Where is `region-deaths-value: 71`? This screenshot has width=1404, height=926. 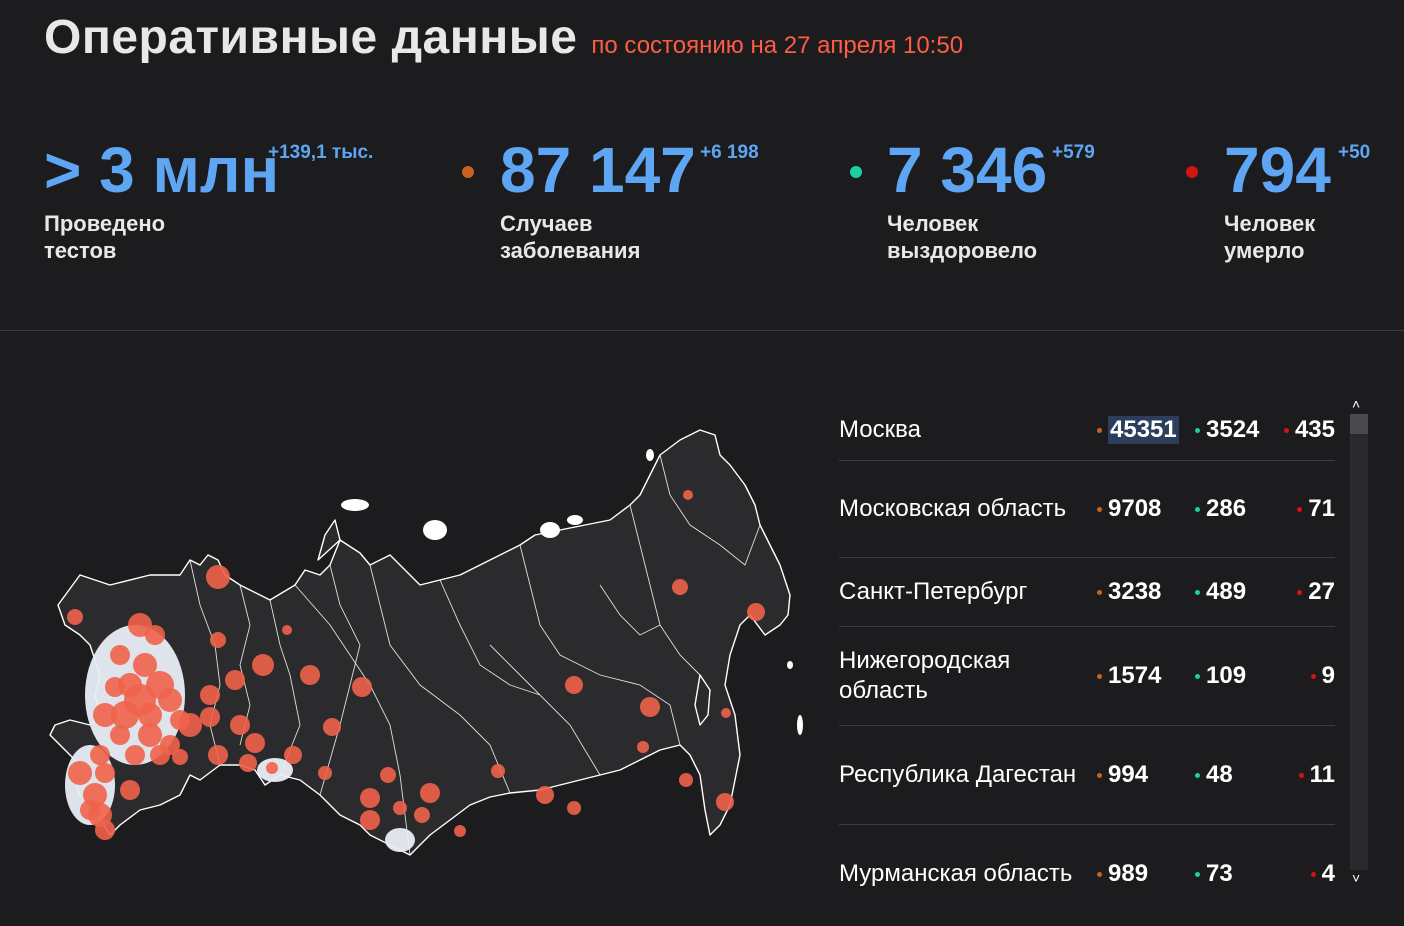
region-deaths-value: 71 is located at coordinates (1321, 508).